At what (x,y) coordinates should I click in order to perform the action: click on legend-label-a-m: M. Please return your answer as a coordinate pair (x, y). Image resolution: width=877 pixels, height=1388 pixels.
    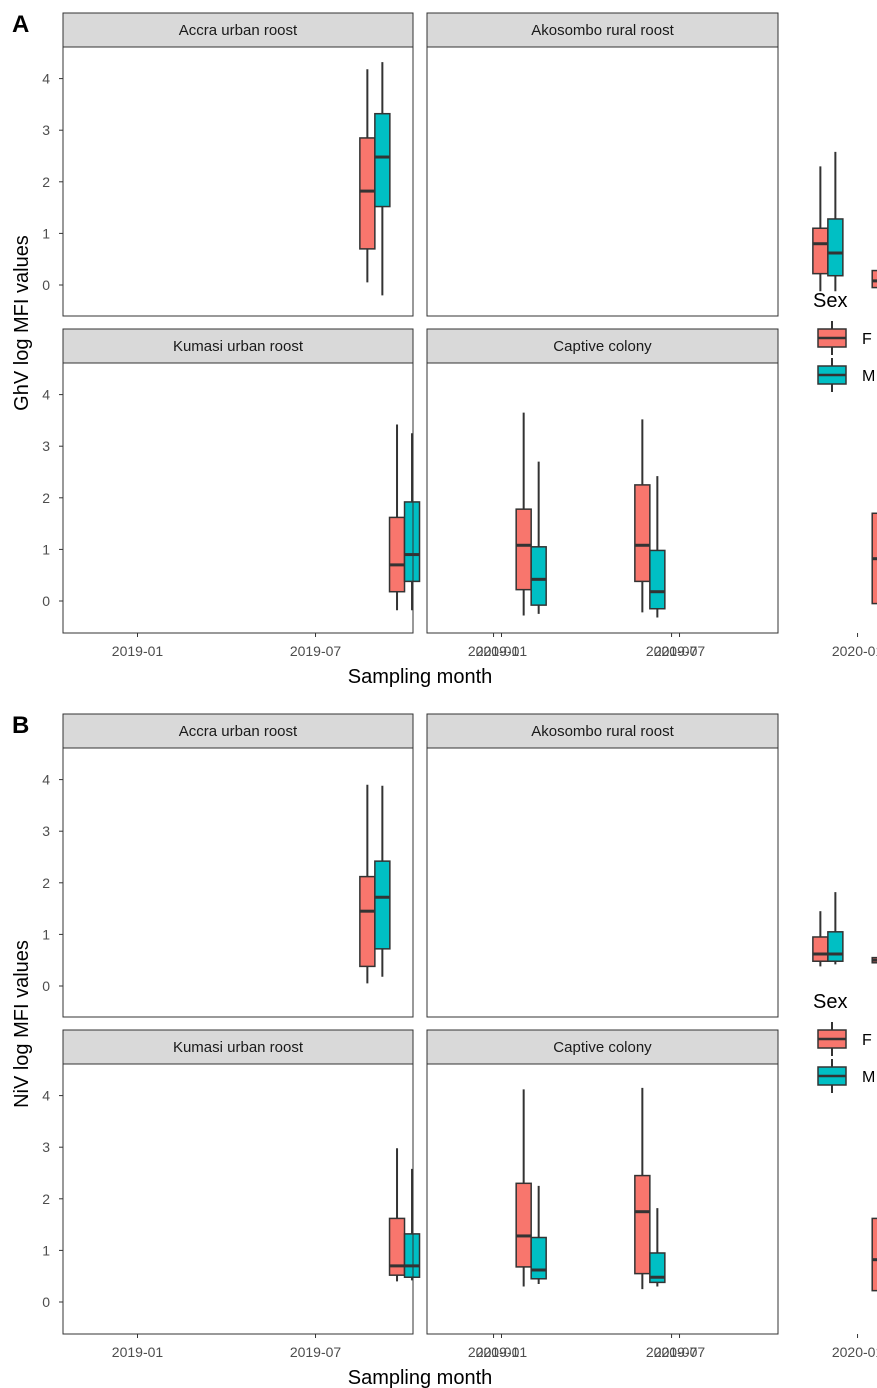
    Looking at the image, I should click on (868, 376).